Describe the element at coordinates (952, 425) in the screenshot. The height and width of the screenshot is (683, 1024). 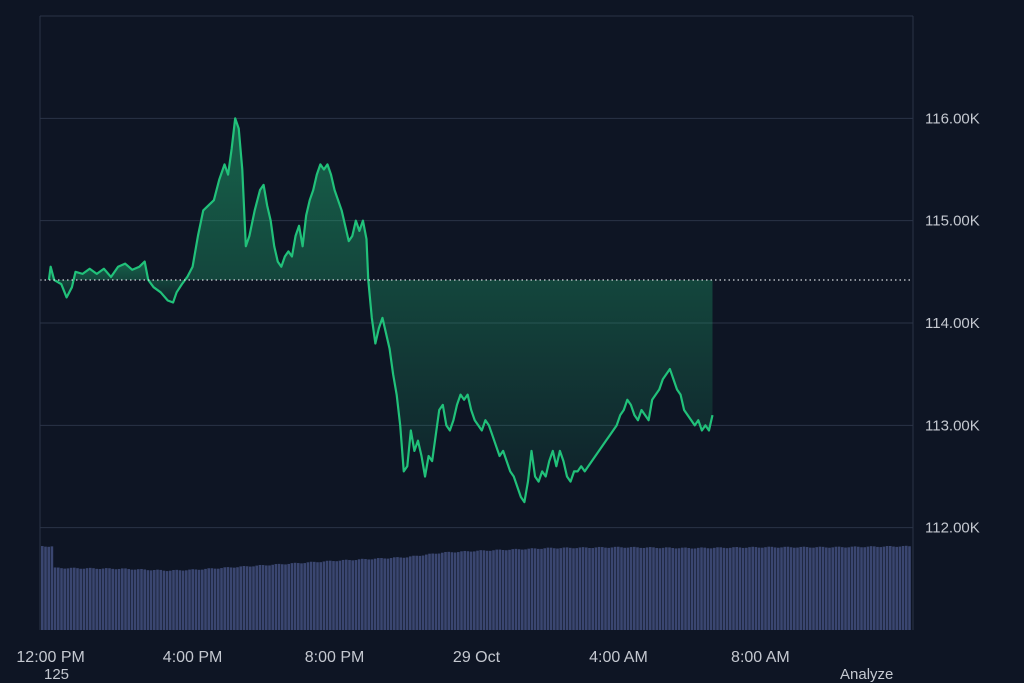
I see `y-tick-label: 113.00K` at that location.